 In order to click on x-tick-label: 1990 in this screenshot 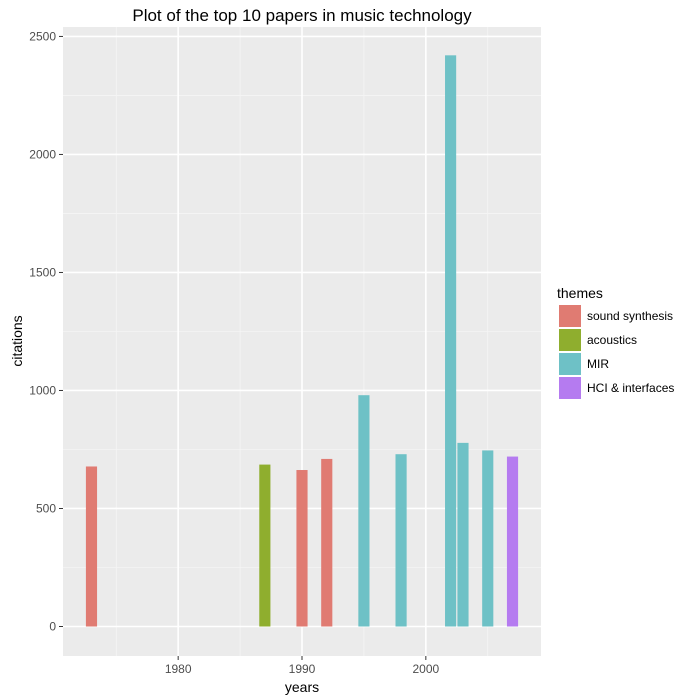, I will do `click(302, 669)`.